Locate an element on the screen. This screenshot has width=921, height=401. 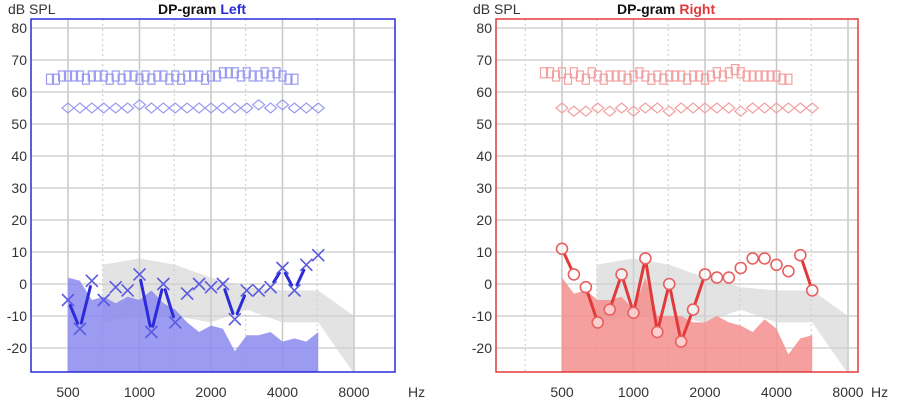
y-tick-label: 40 is located at coordinates (484, 156).